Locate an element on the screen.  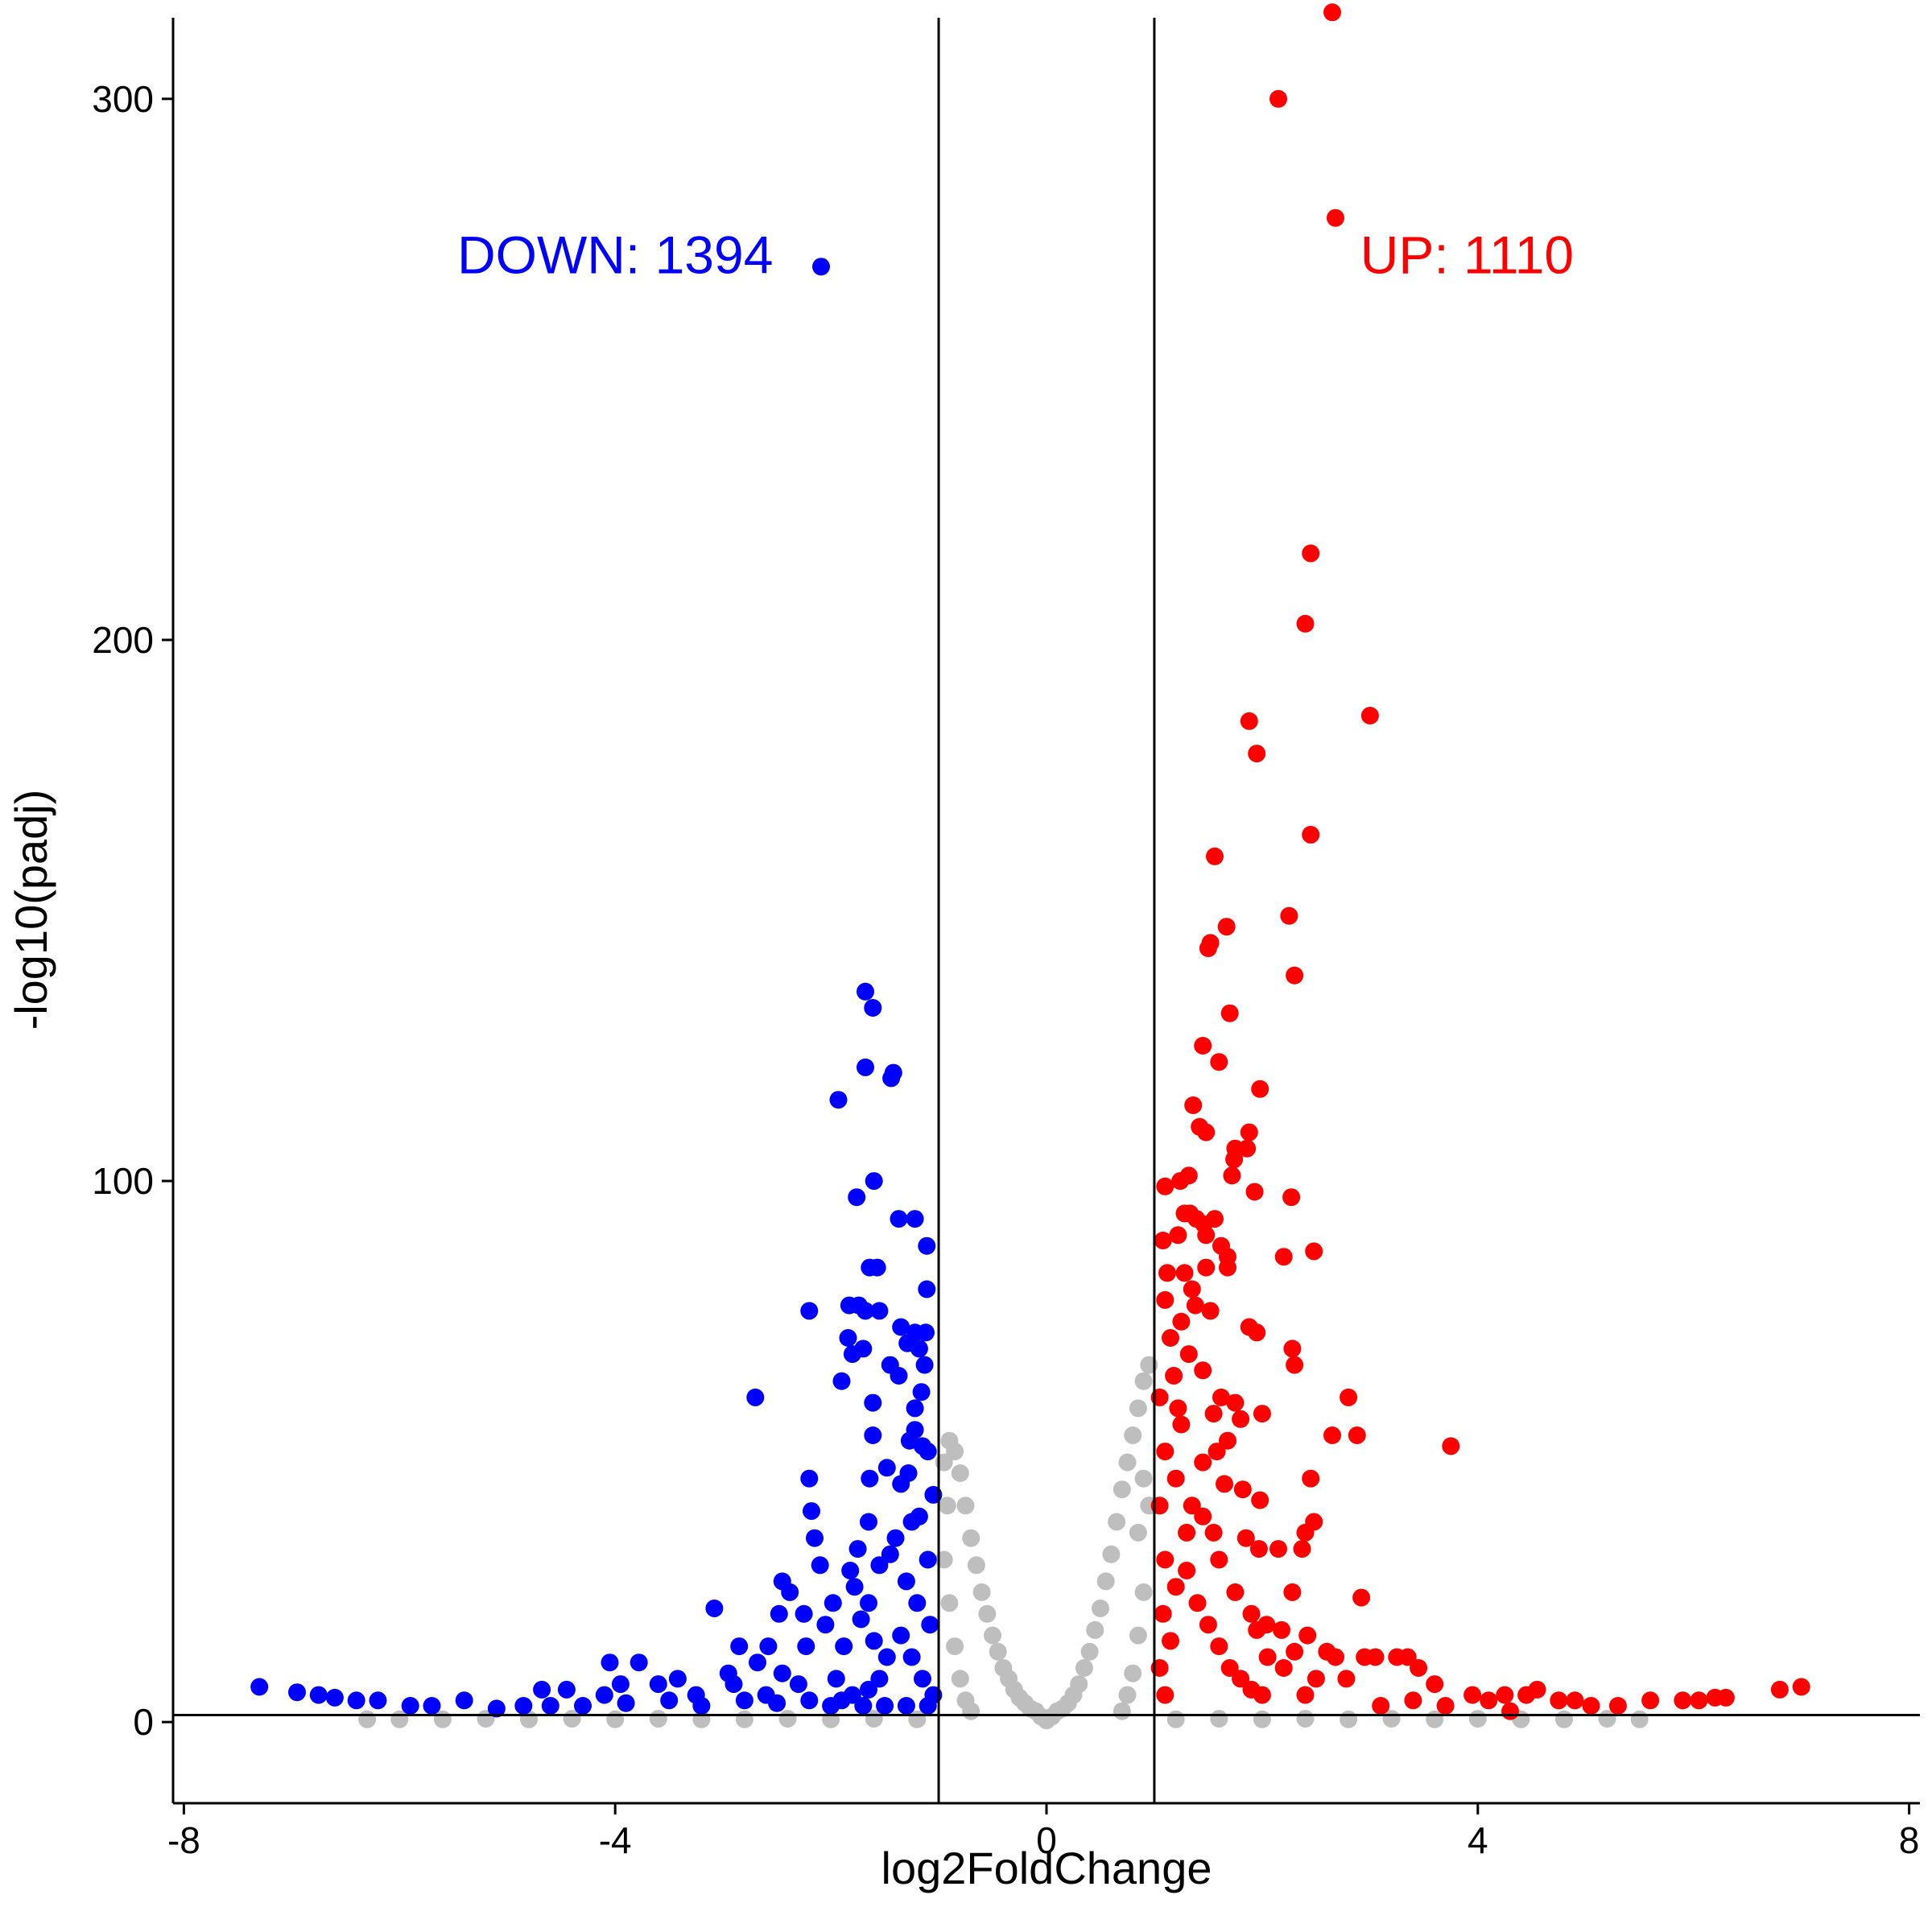
annotations: DOWN: 1394 UP: 1110 is located at coordinates (1015, 255).